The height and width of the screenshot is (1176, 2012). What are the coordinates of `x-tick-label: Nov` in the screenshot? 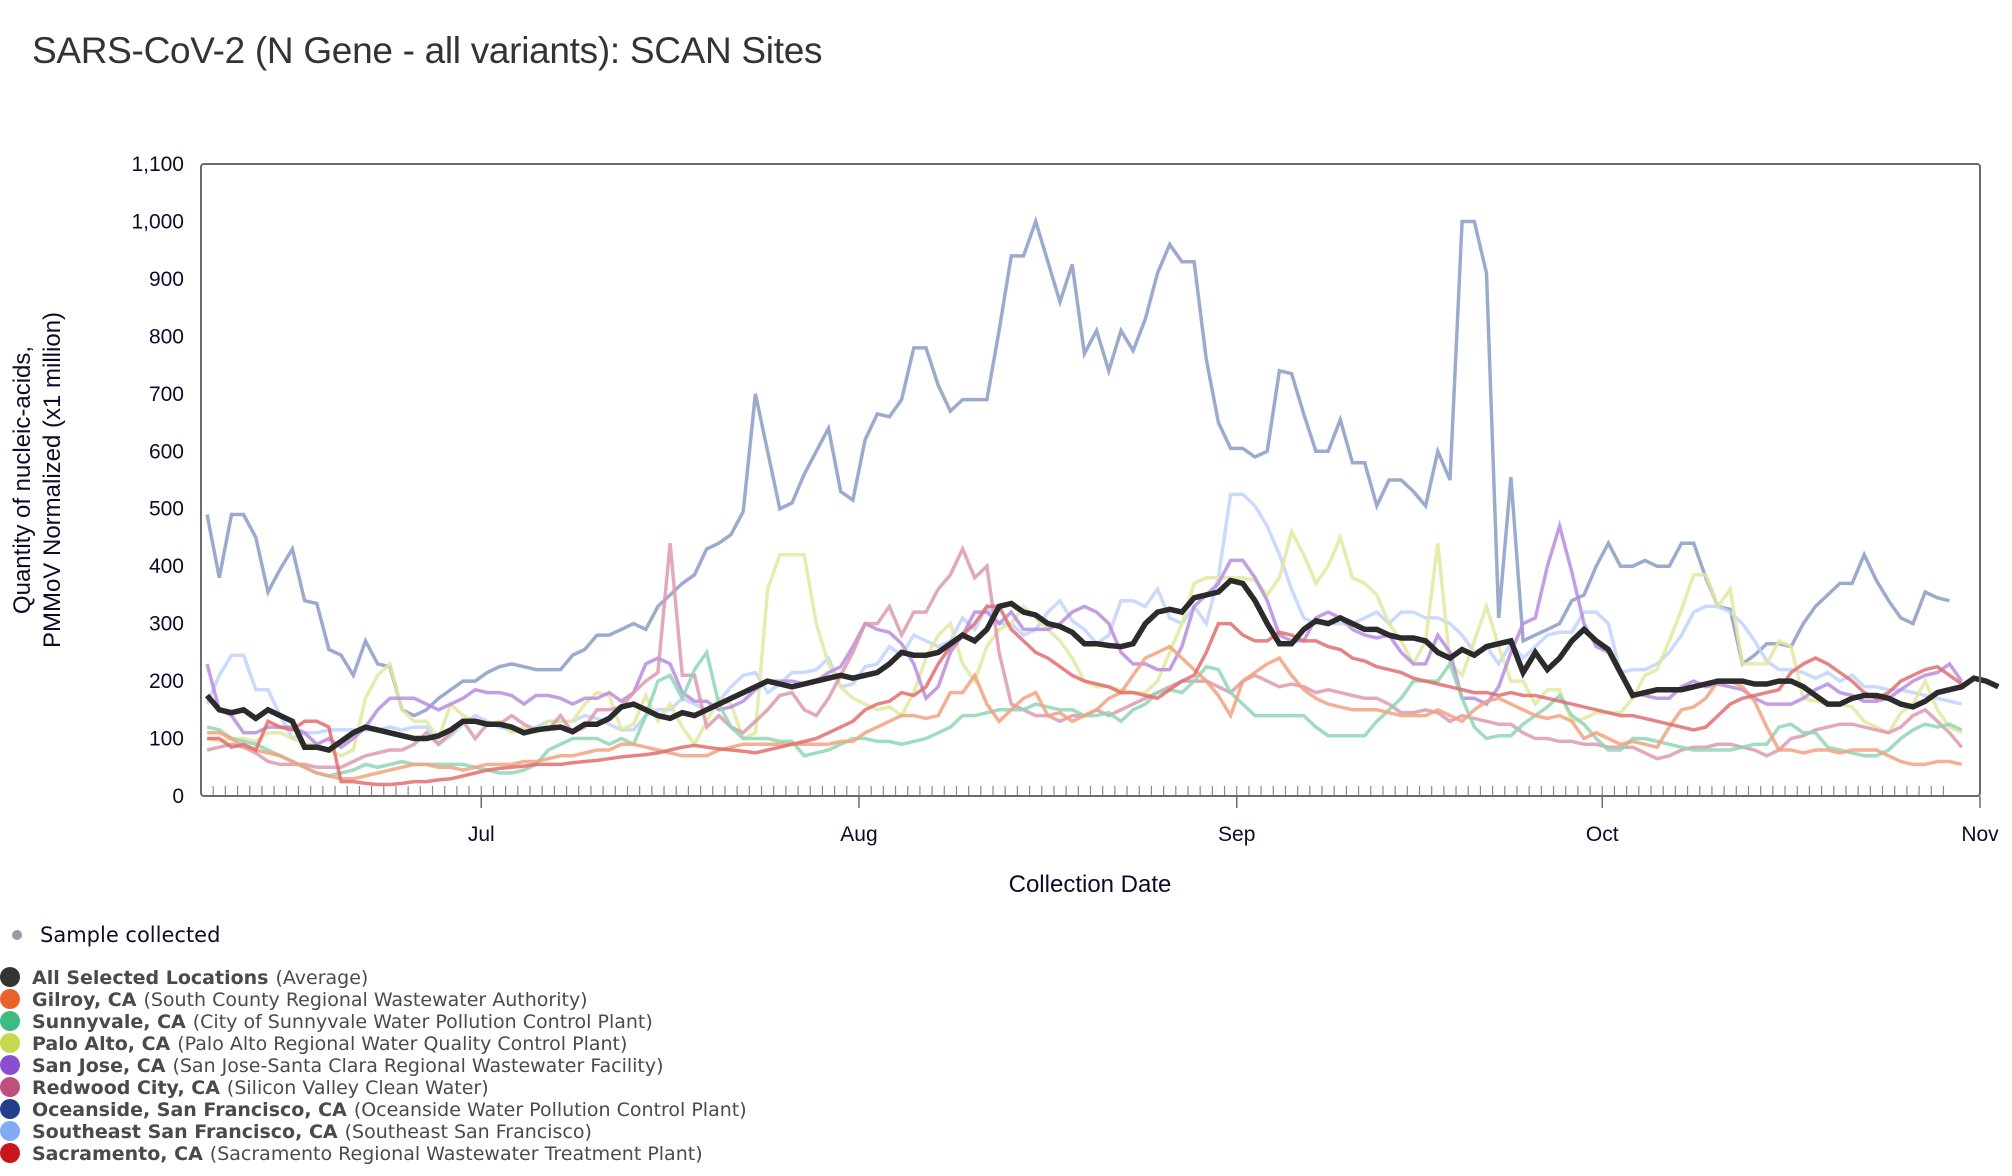 It's located at (1980, 834).